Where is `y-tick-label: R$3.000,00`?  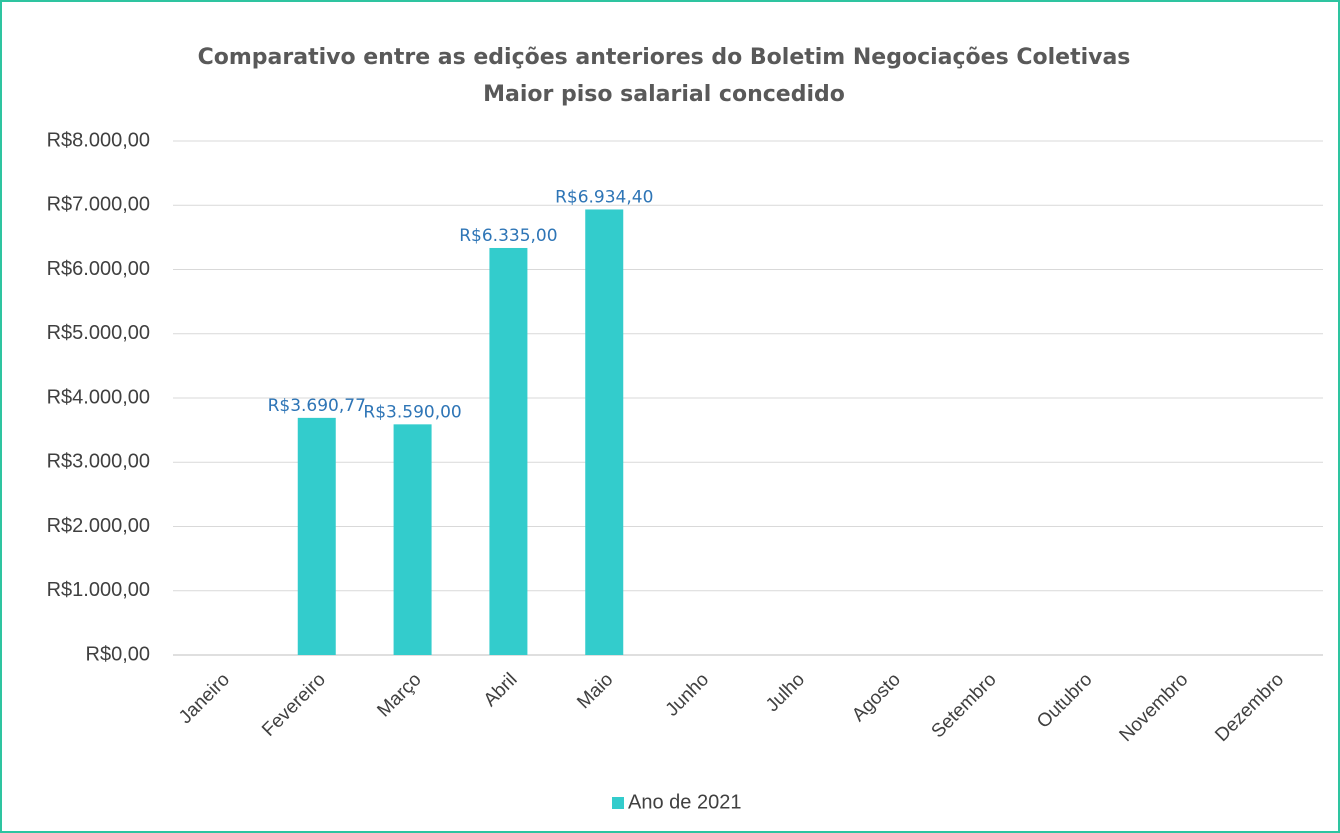
y-tick-label: R$3.000,00 is located at coordinates (98, 462).